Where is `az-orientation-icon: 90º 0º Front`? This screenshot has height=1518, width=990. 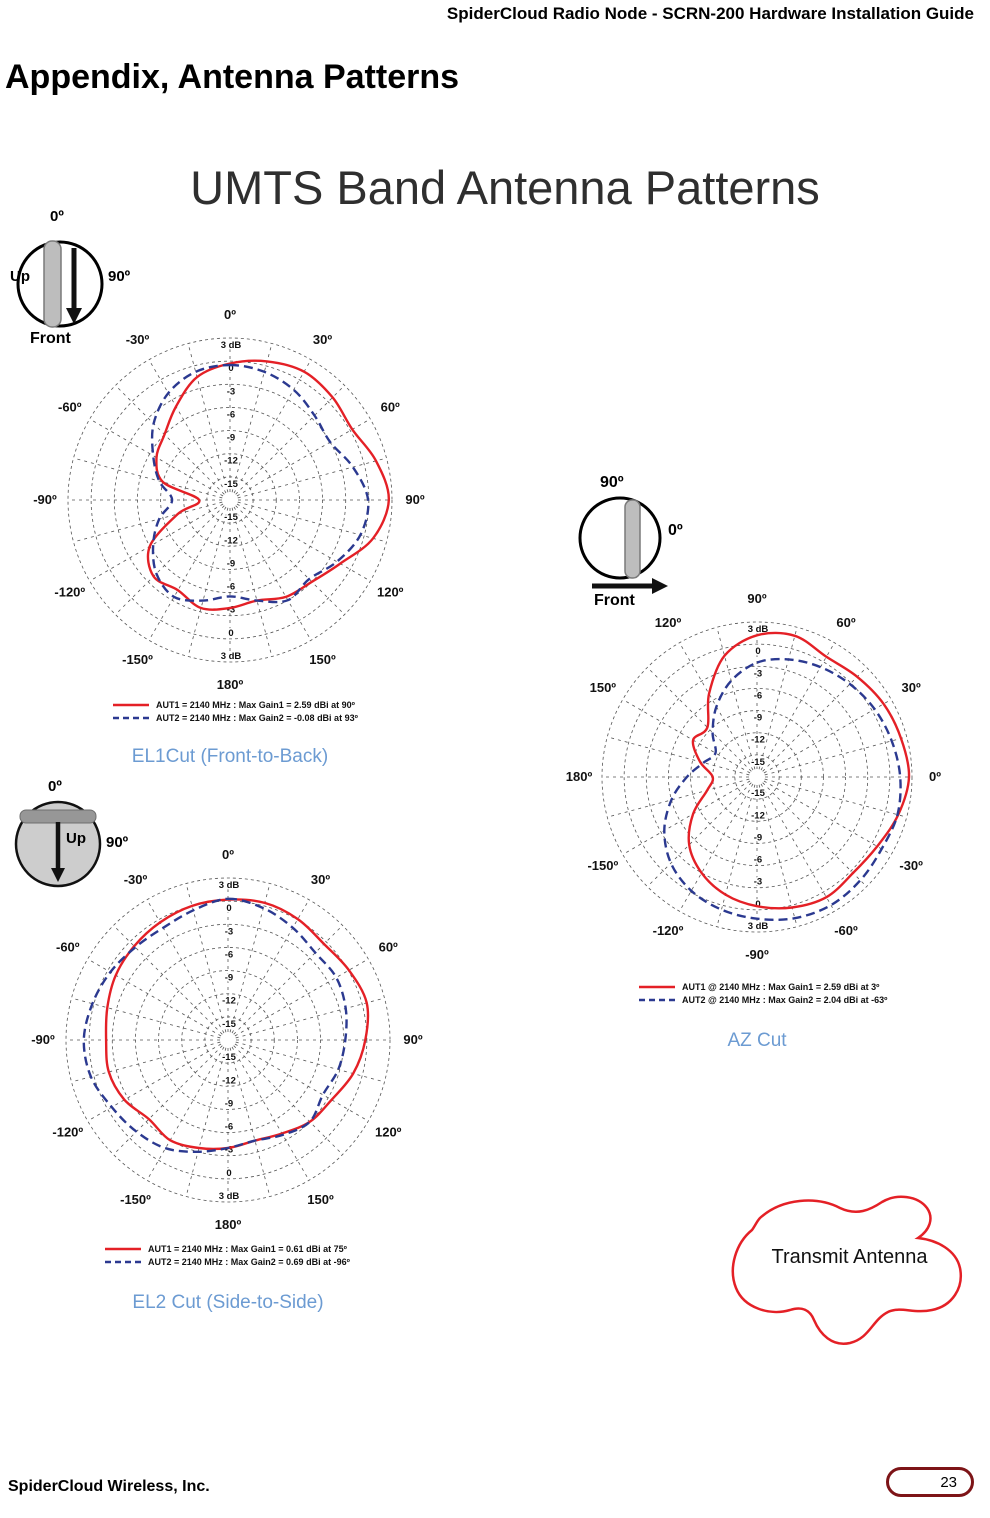
az-orientation-icon: 90º 0º Front is located at coordinates (645, 545).